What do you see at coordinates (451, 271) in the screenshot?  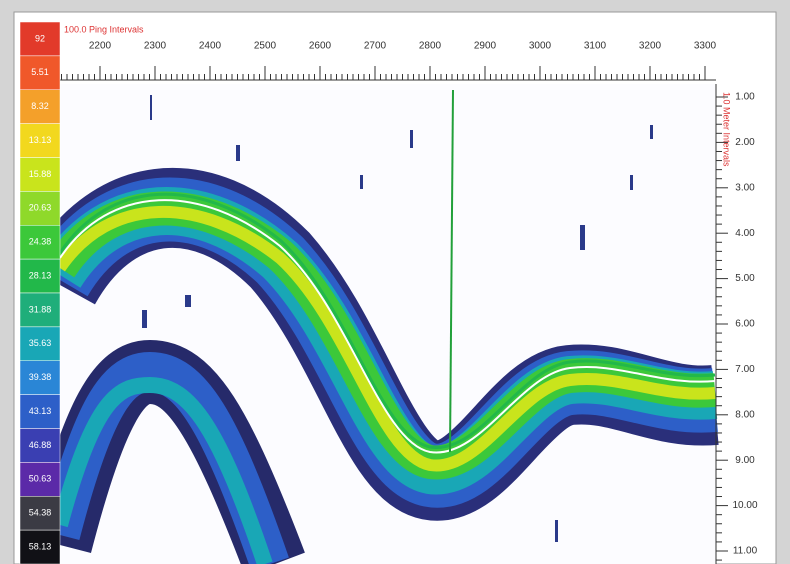 I see `vertical-echo` at bounding box center [451, 271].